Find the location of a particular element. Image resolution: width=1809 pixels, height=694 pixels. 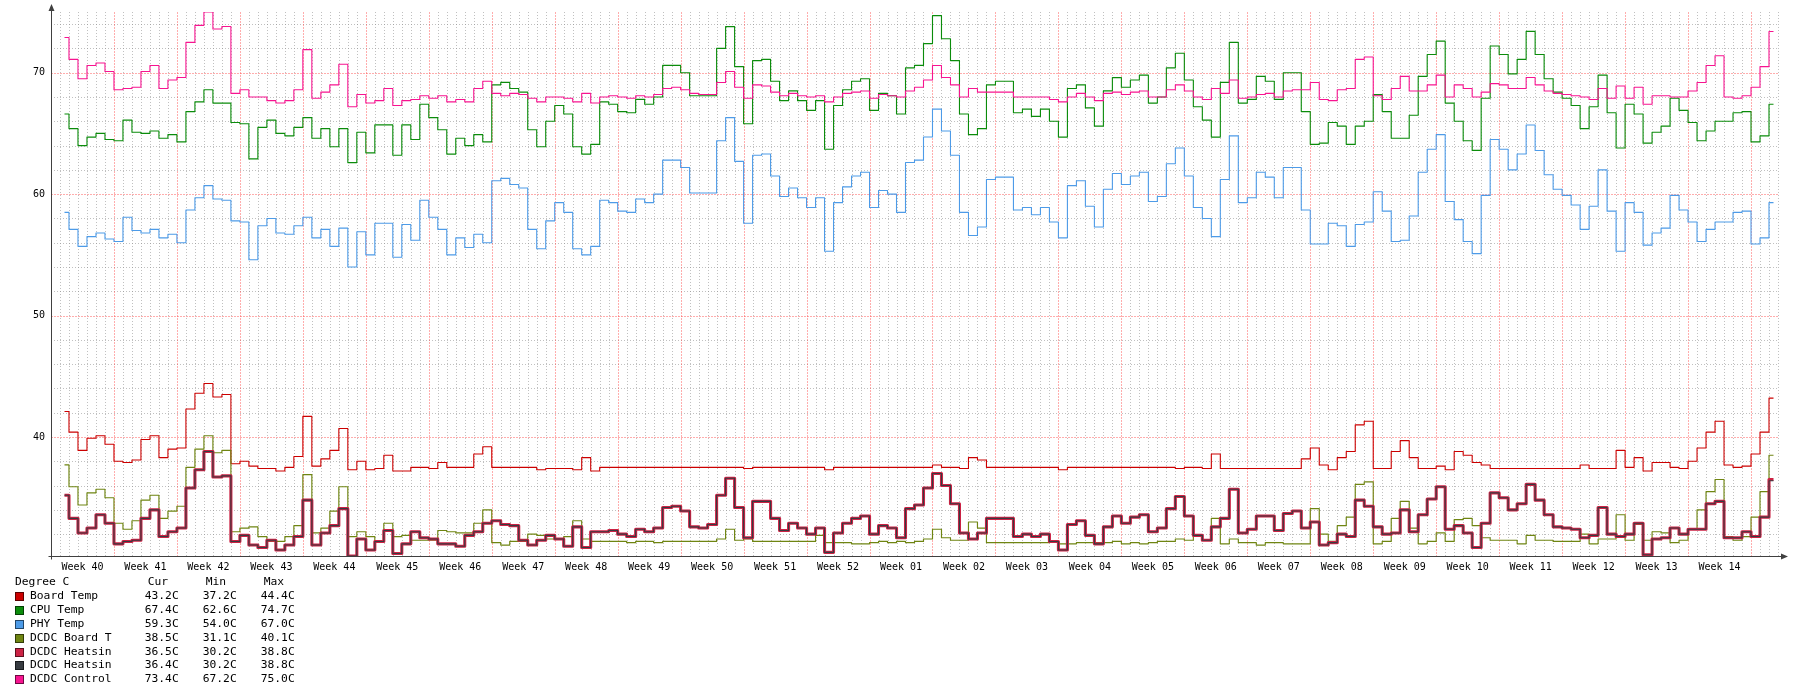

x-tick-label: Week 52 is located at coordinates (838, 566).